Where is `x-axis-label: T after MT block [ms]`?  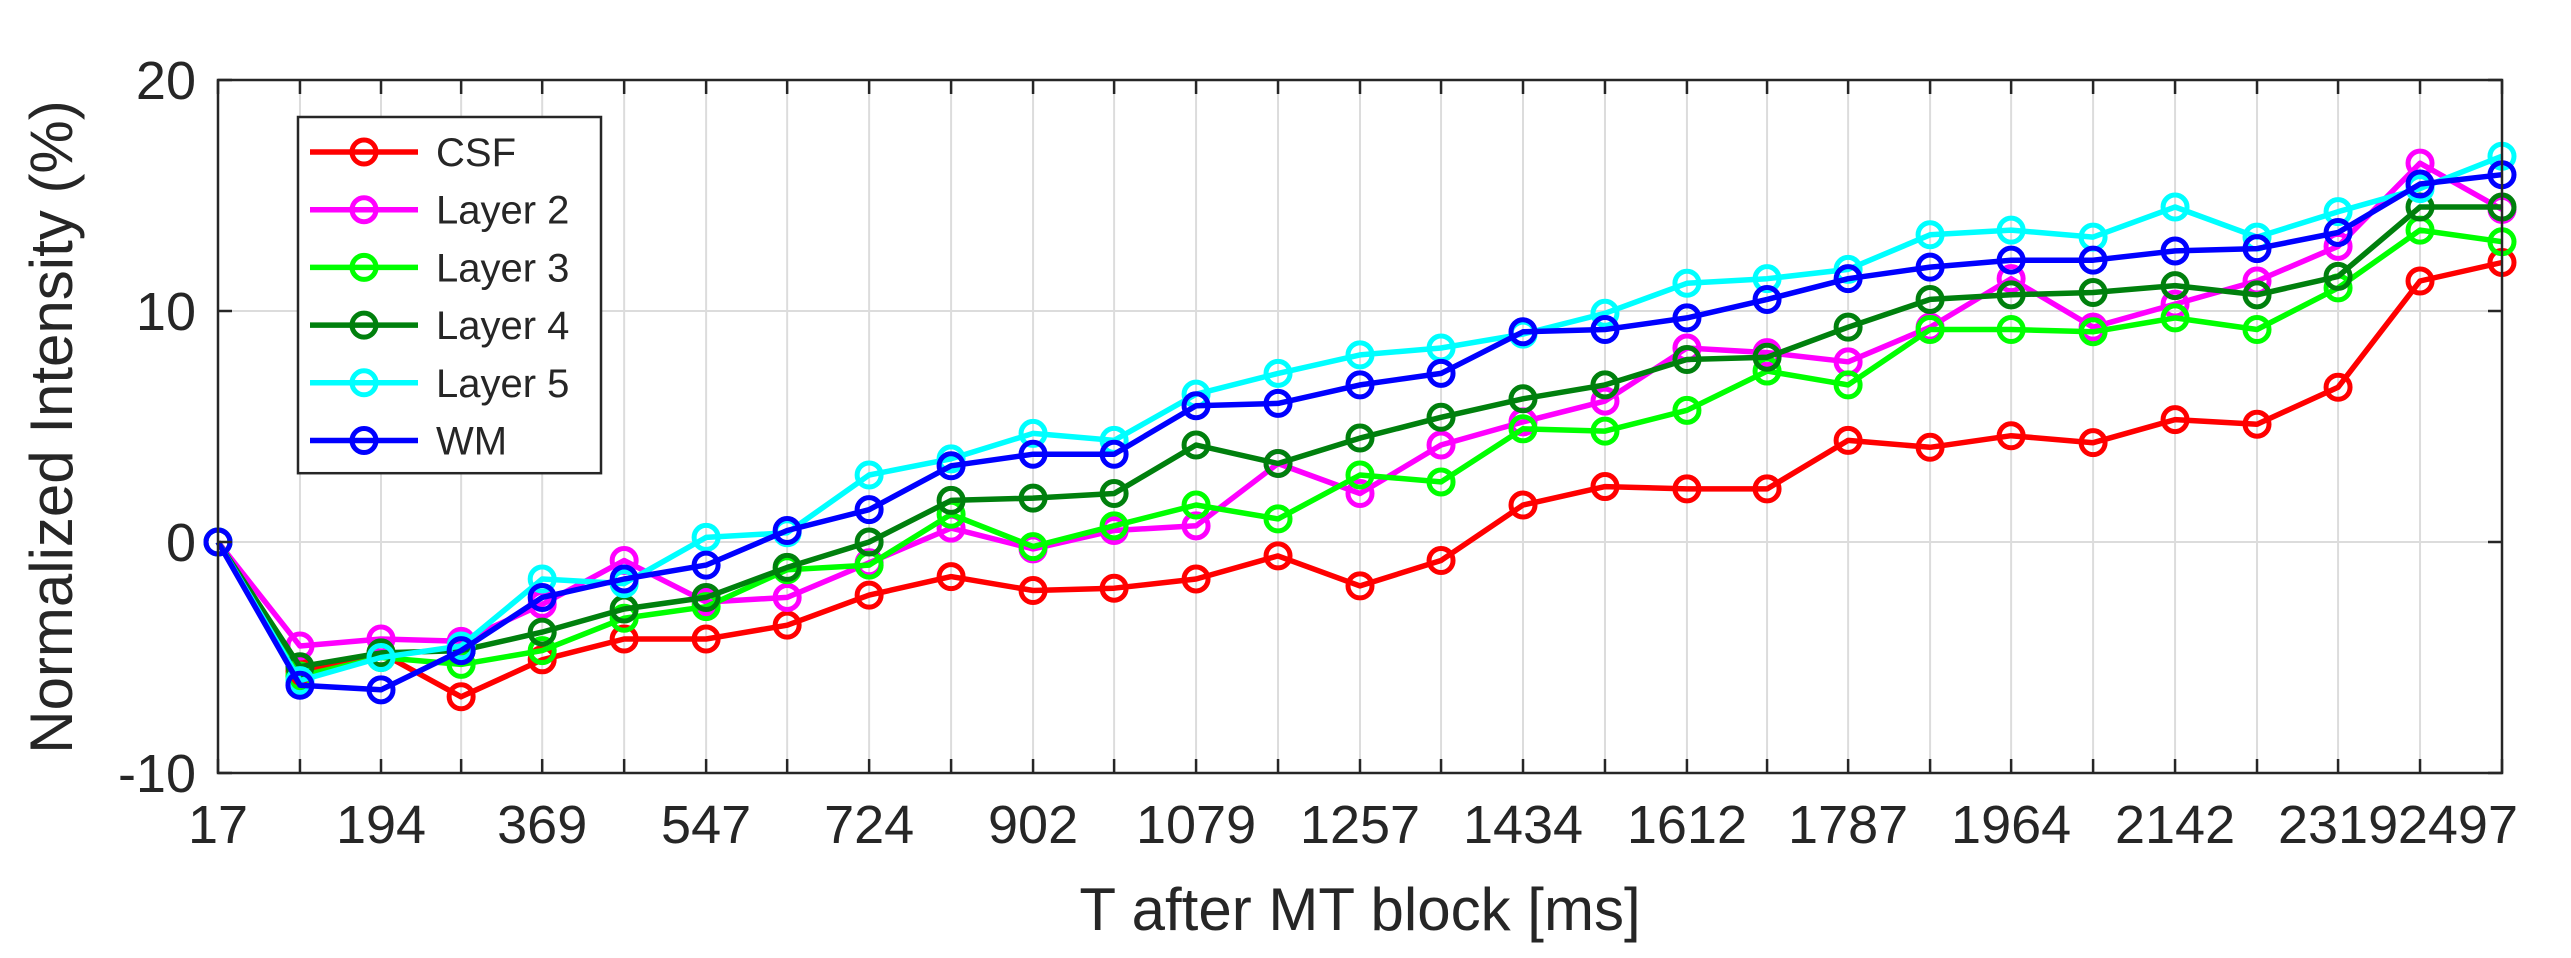
x-axis-label: T after MT block [ms] is located at coordinates (1359, 909).